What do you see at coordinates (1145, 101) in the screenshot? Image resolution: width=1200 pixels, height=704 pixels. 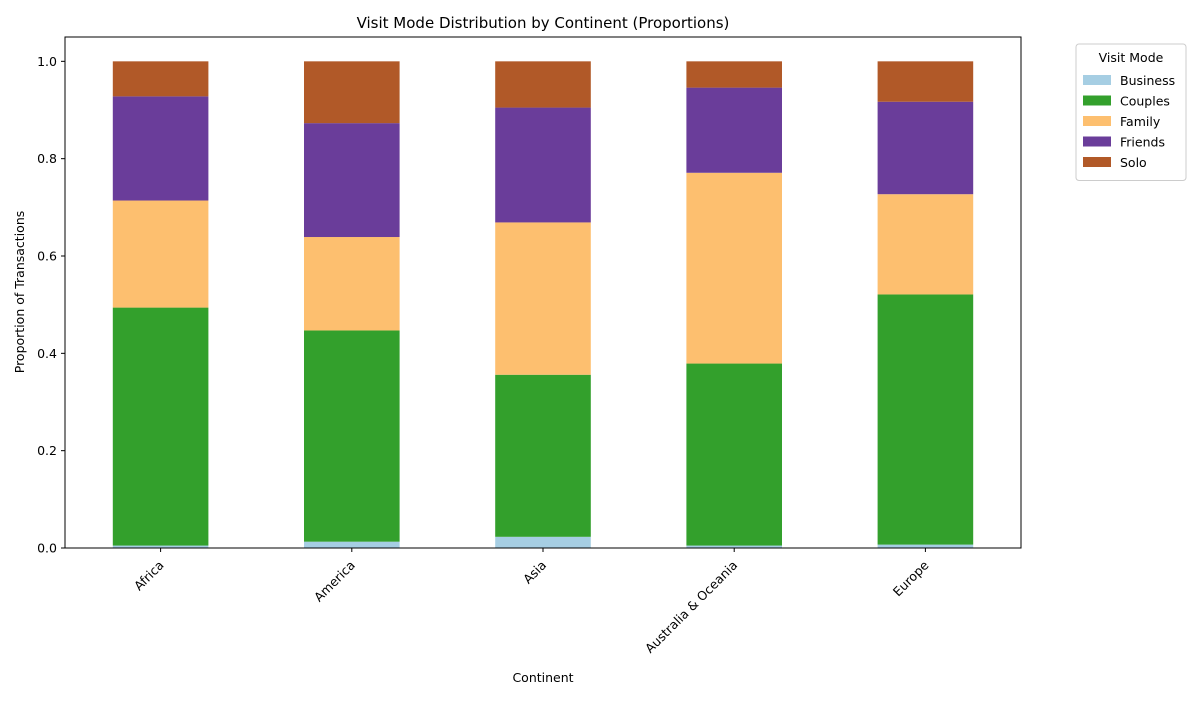 I see `legend-label-couples: Couples` at bounding box center [1145, 101].